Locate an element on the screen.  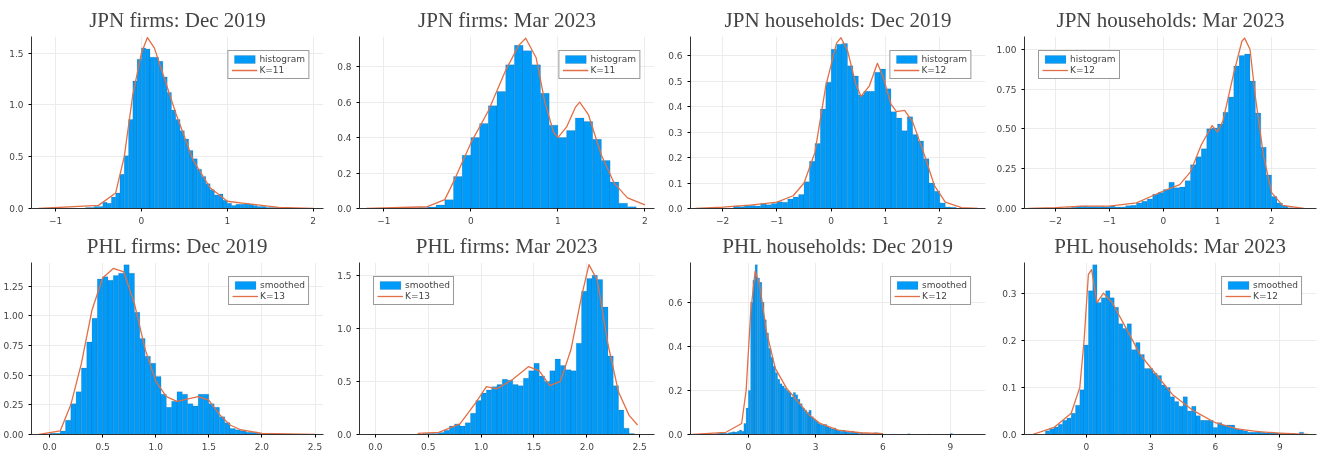
chart-title: PHL households: Dec 2019 is located at coordinates (838, 245).